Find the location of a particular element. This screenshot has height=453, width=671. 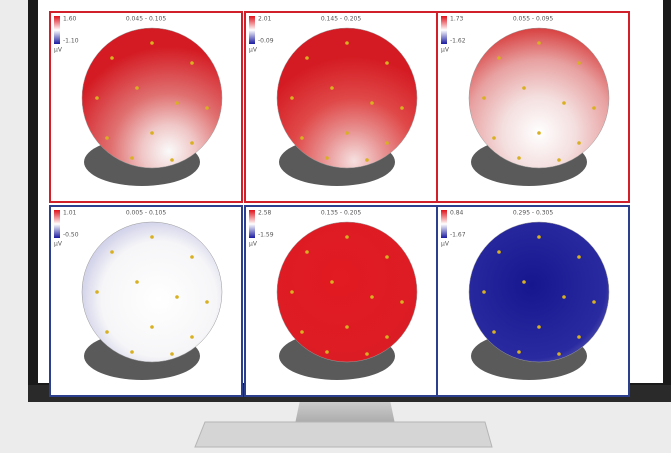

color-max: 1.73 is located at coordinates (457, 19).